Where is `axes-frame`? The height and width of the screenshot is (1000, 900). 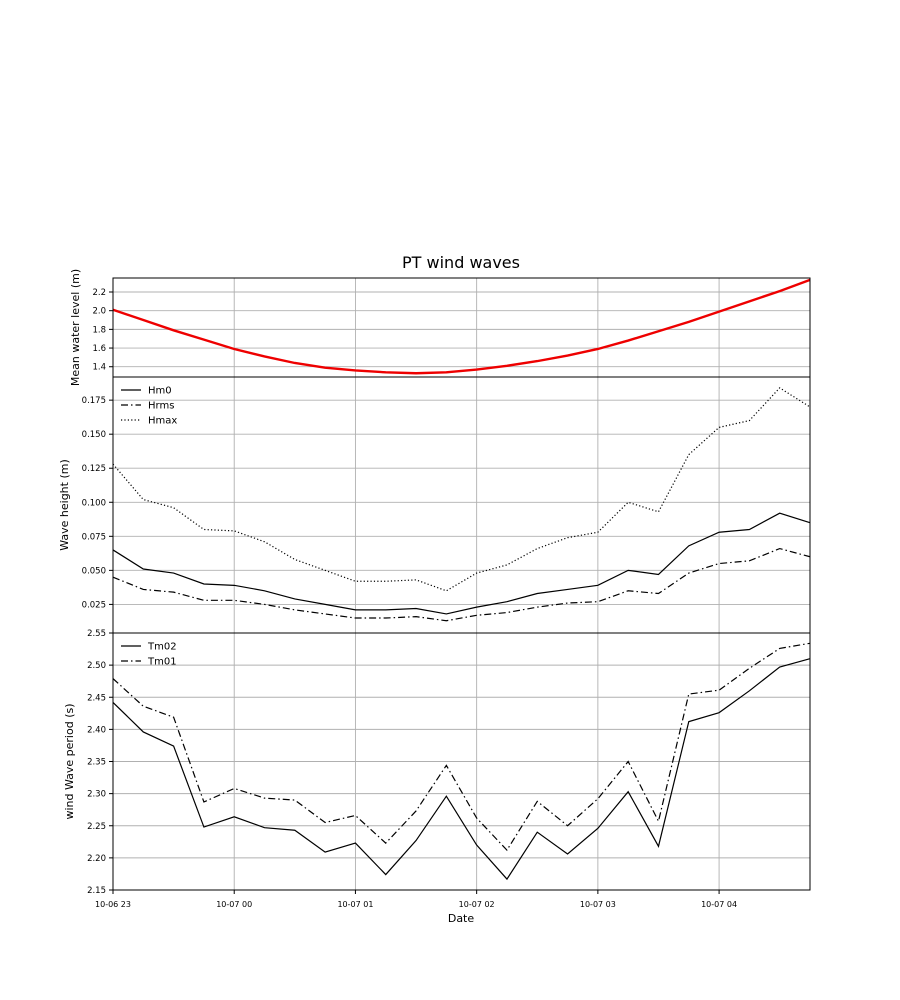 axes-frame is located at coordinates (461, 327).